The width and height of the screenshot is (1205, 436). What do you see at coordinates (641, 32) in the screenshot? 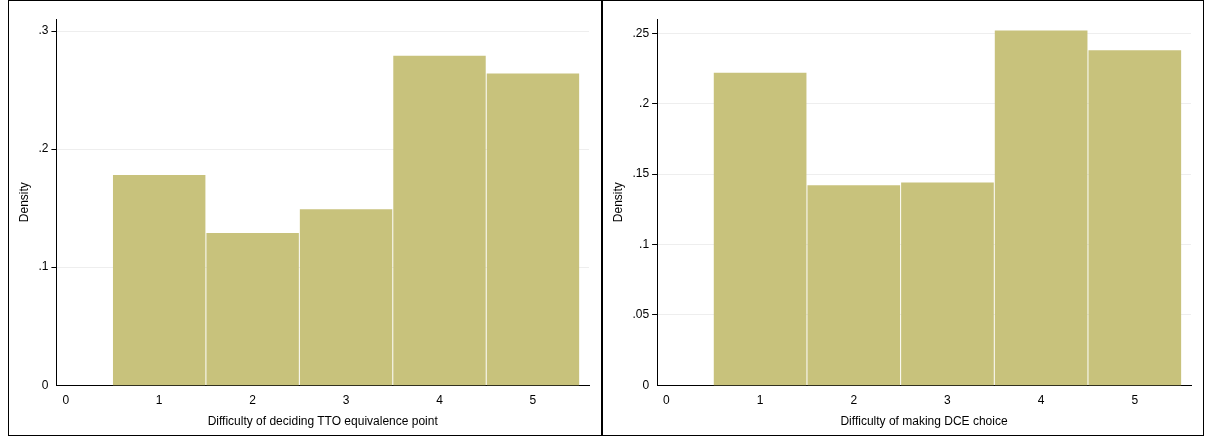
I see `y-tick-label: .25` at bounding box center [641, 32].